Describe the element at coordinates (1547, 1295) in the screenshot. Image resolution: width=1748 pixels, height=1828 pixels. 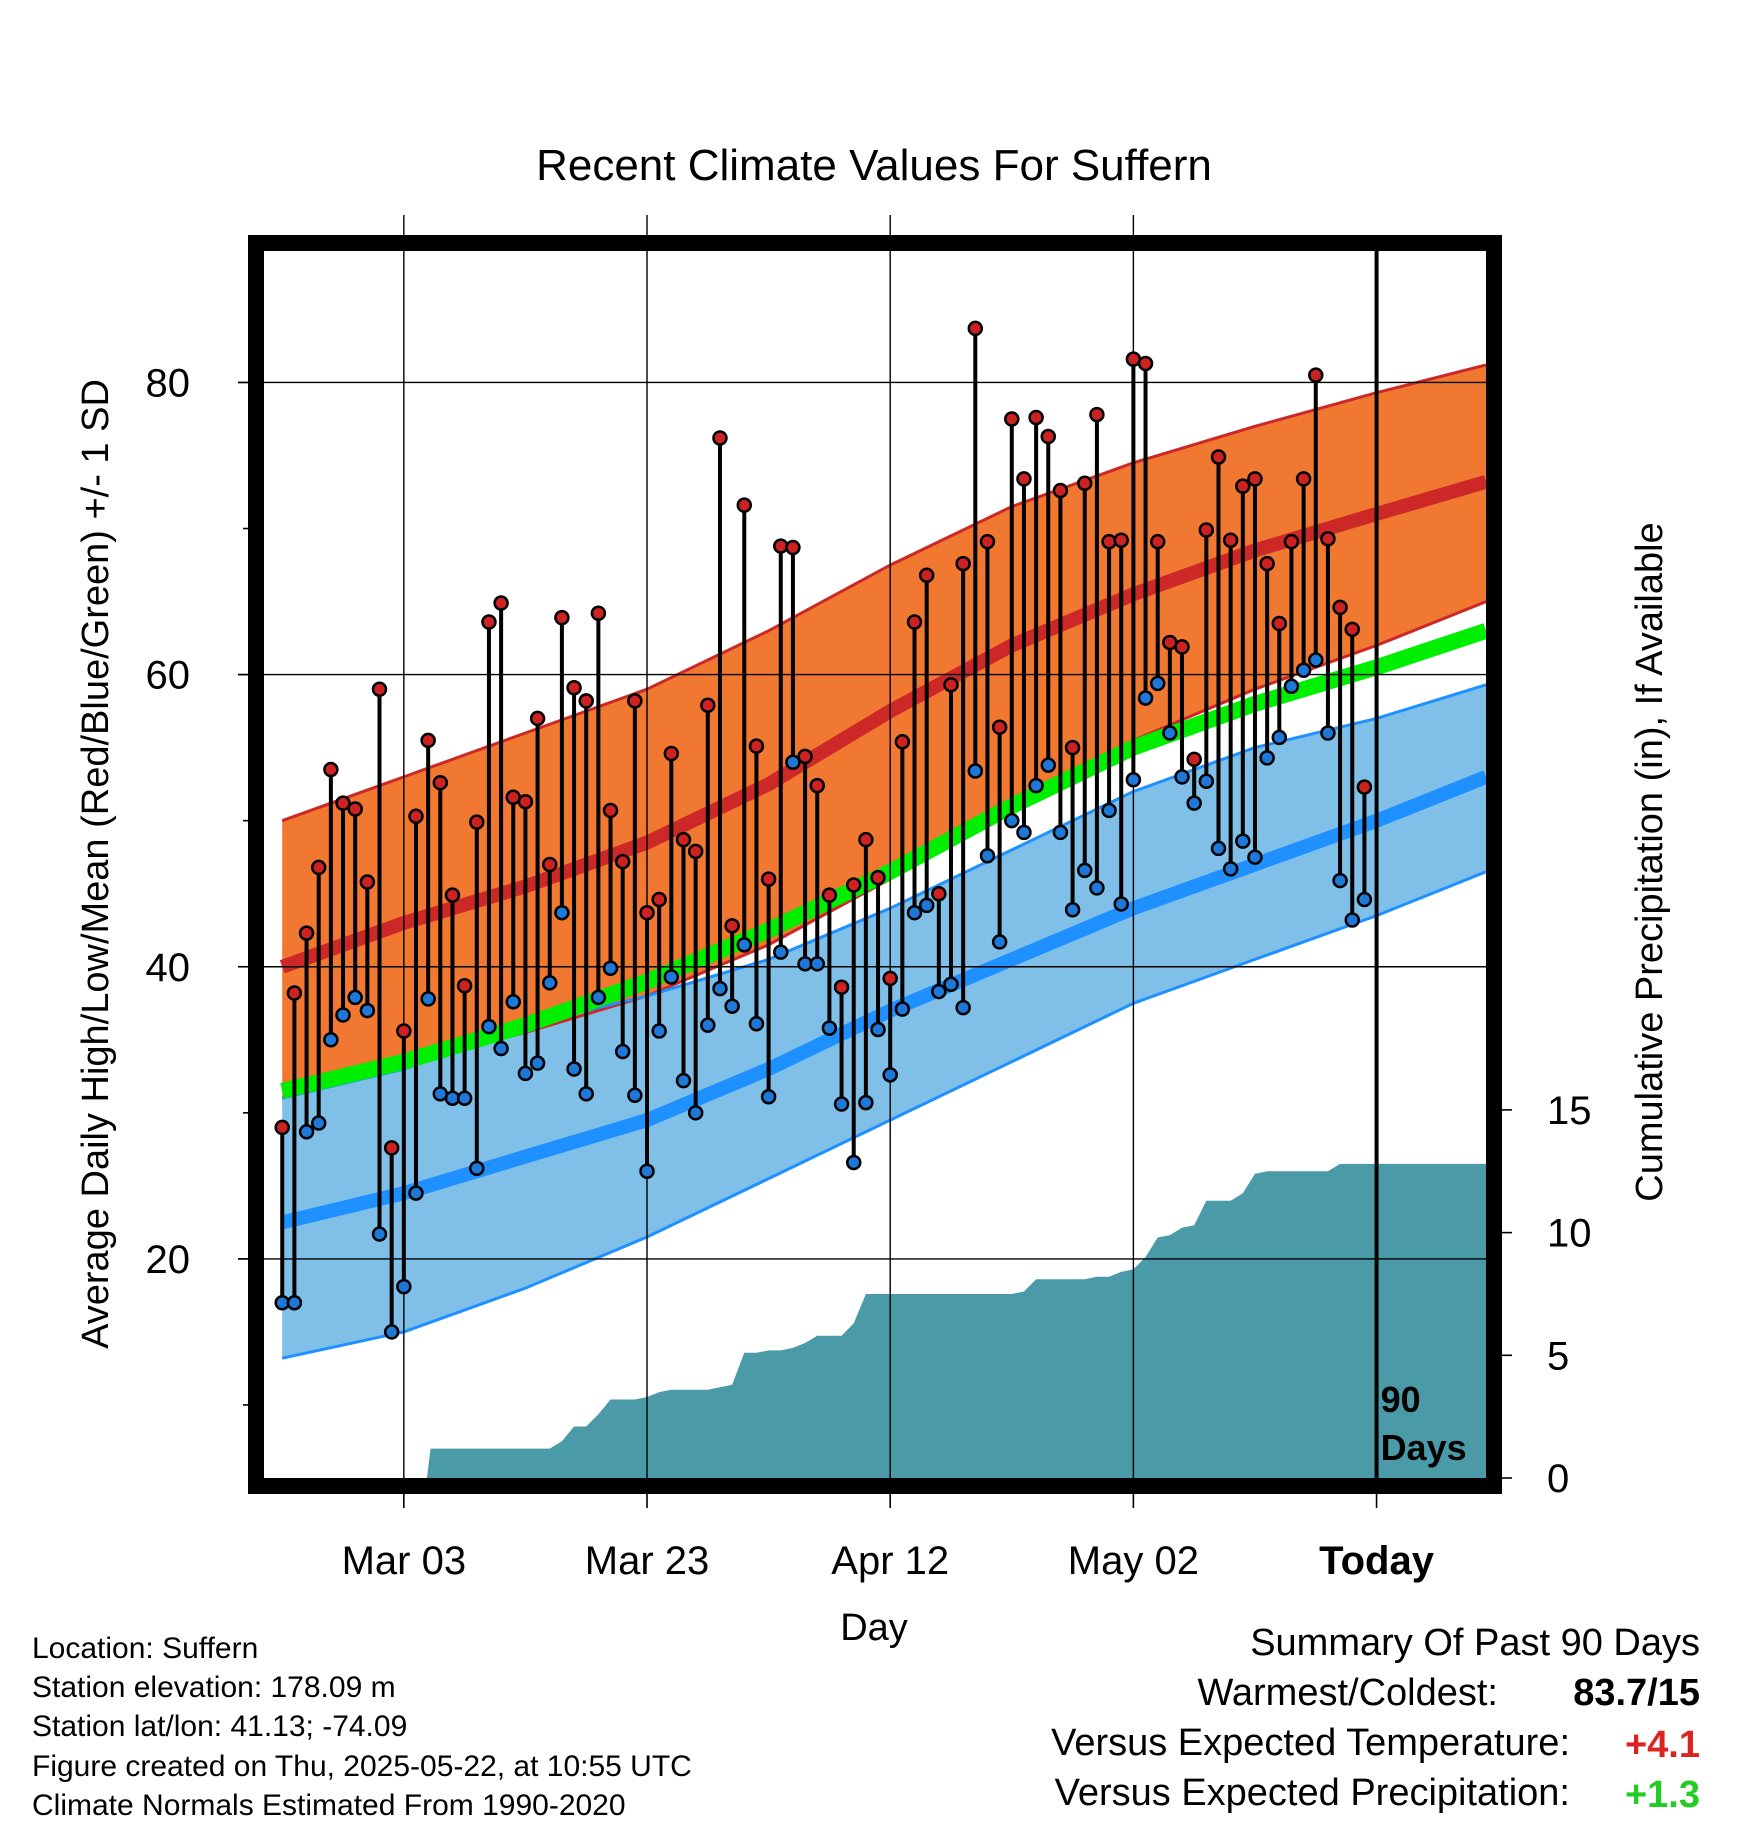
I see `y2-axis-ticks: 0 5 10 15` at that location.